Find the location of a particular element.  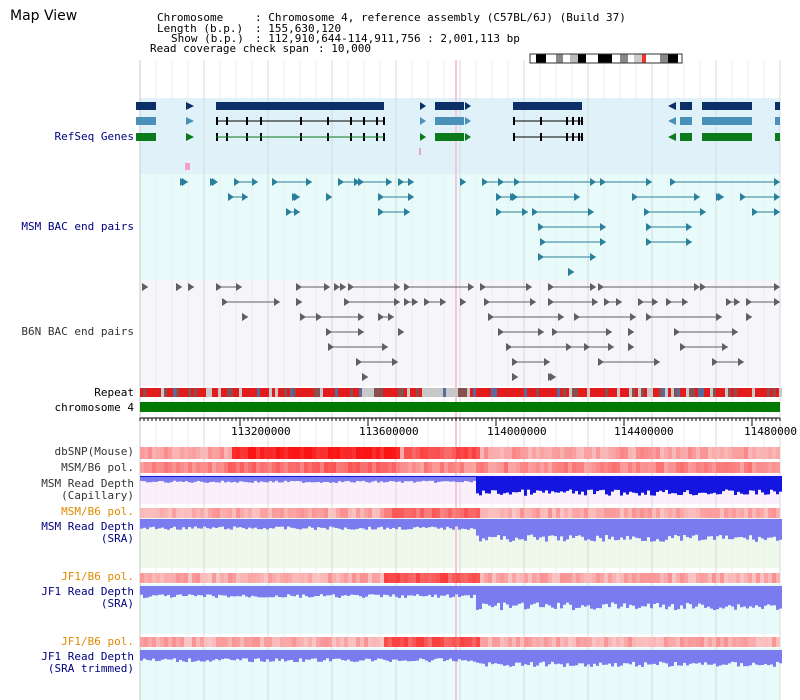

track-label-b6n-bac: B6N BAC end pairs is located at coordinates (77, 331).